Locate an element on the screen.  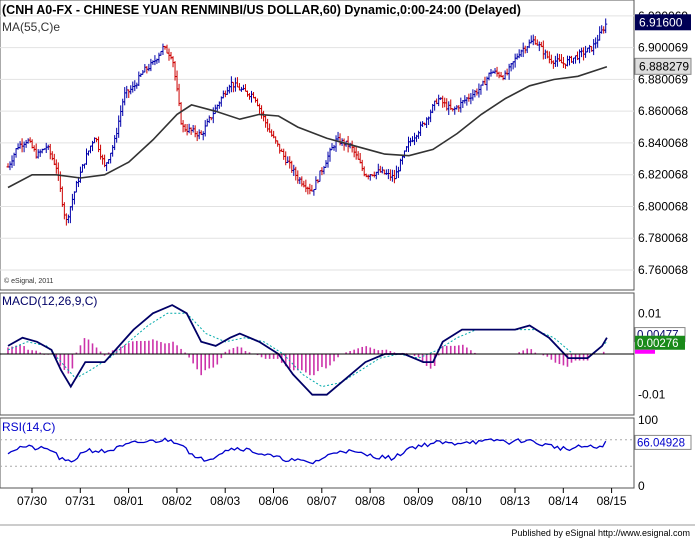
last-price-box is located at coordinates (663, 22).